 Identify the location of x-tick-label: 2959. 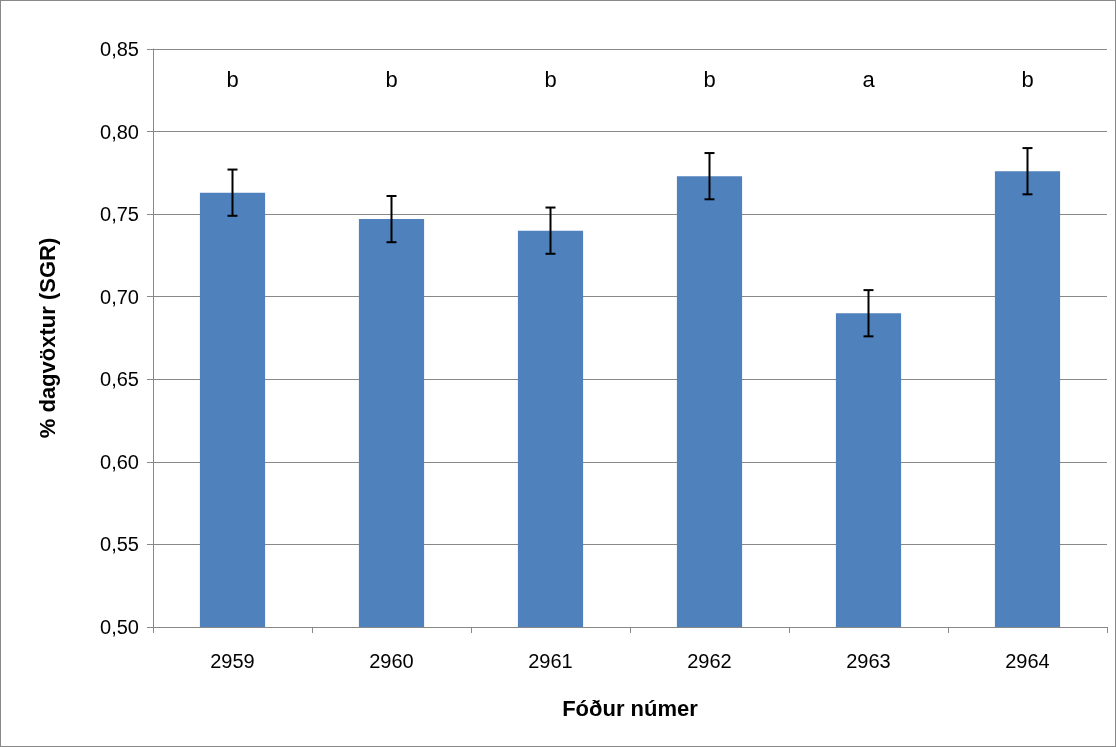
(232, 661).